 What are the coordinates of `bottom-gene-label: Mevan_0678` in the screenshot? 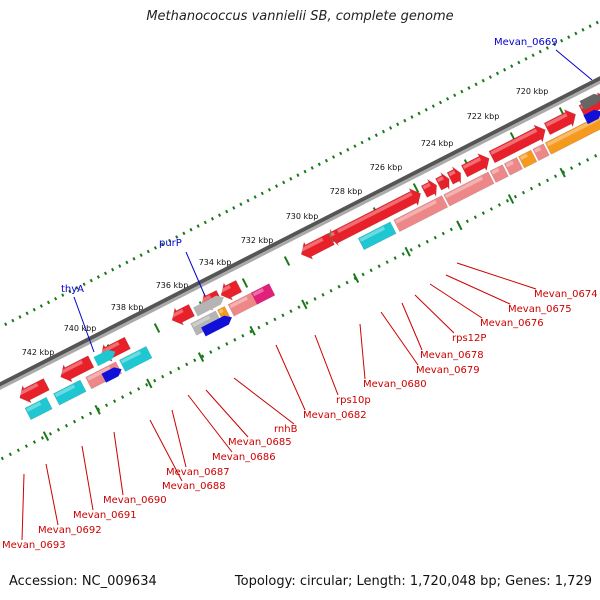 It's located at (452, 355).